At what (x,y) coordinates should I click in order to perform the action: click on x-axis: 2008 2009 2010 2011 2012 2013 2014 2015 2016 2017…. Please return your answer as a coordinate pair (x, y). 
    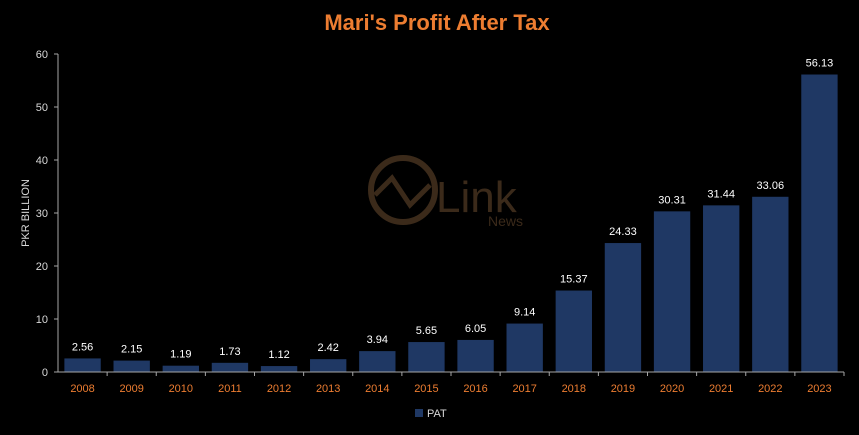
    Looking at the image, I should click on (451, 383).